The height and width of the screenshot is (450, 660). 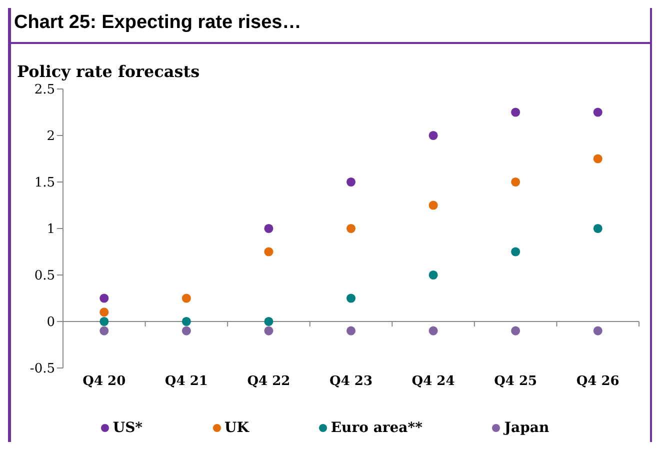 What do you see at coordinates (108, 71) in the screenshot?
I see `chart-subtitle: Policy rate forecasts` at bounding box center [108, 71].